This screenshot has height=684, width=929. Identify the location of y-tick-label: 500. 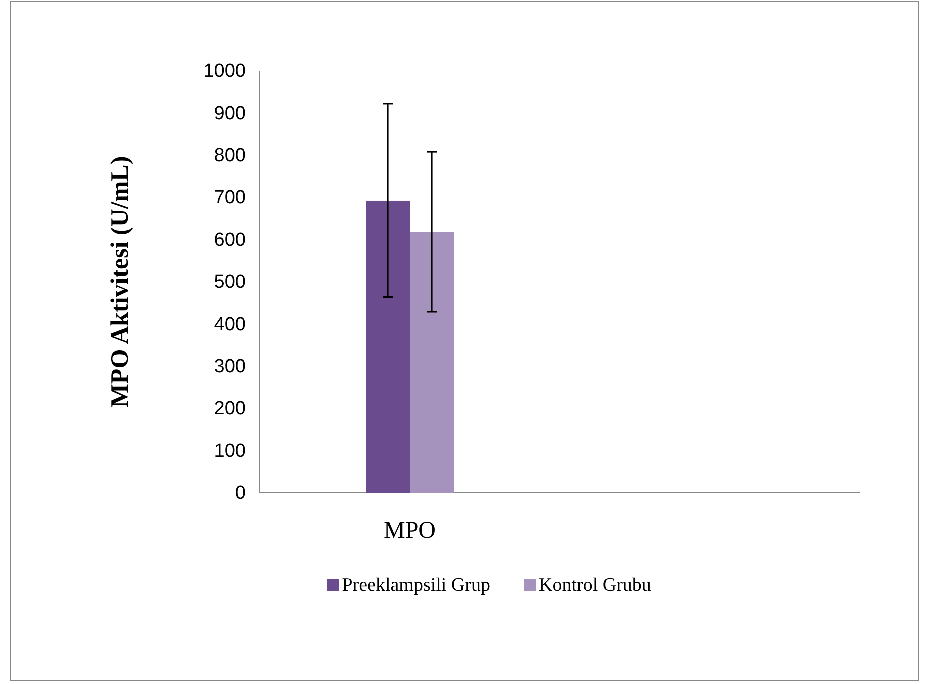
(230, 283).